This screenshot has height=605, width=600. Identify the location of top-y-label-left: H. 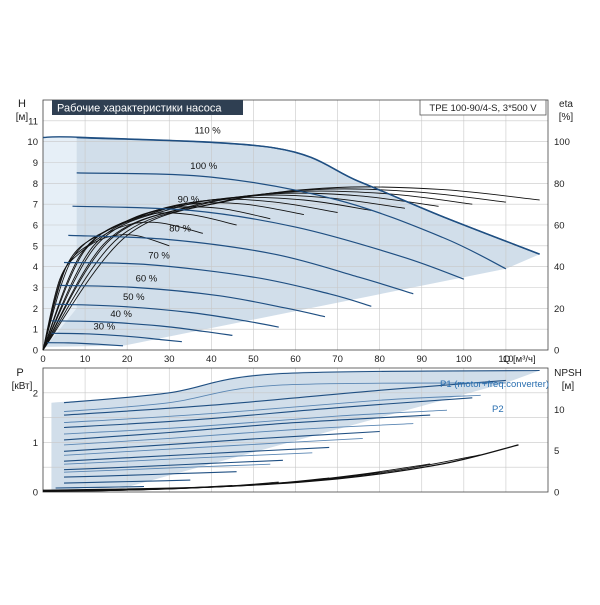
(22, 104).